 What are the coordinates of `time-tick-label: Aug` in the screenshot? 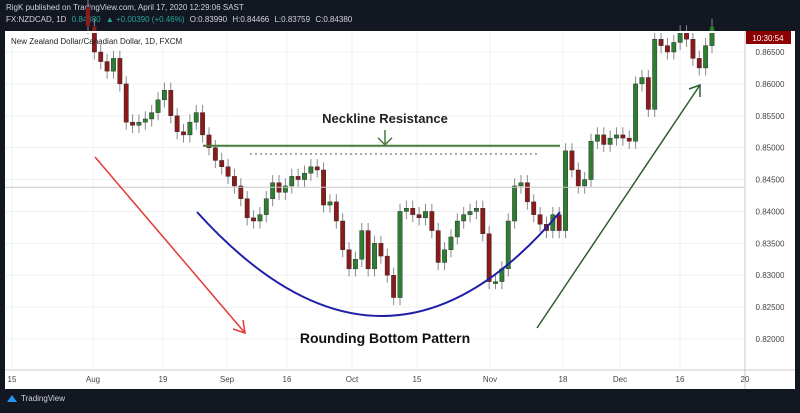 It's located at (93, 379).